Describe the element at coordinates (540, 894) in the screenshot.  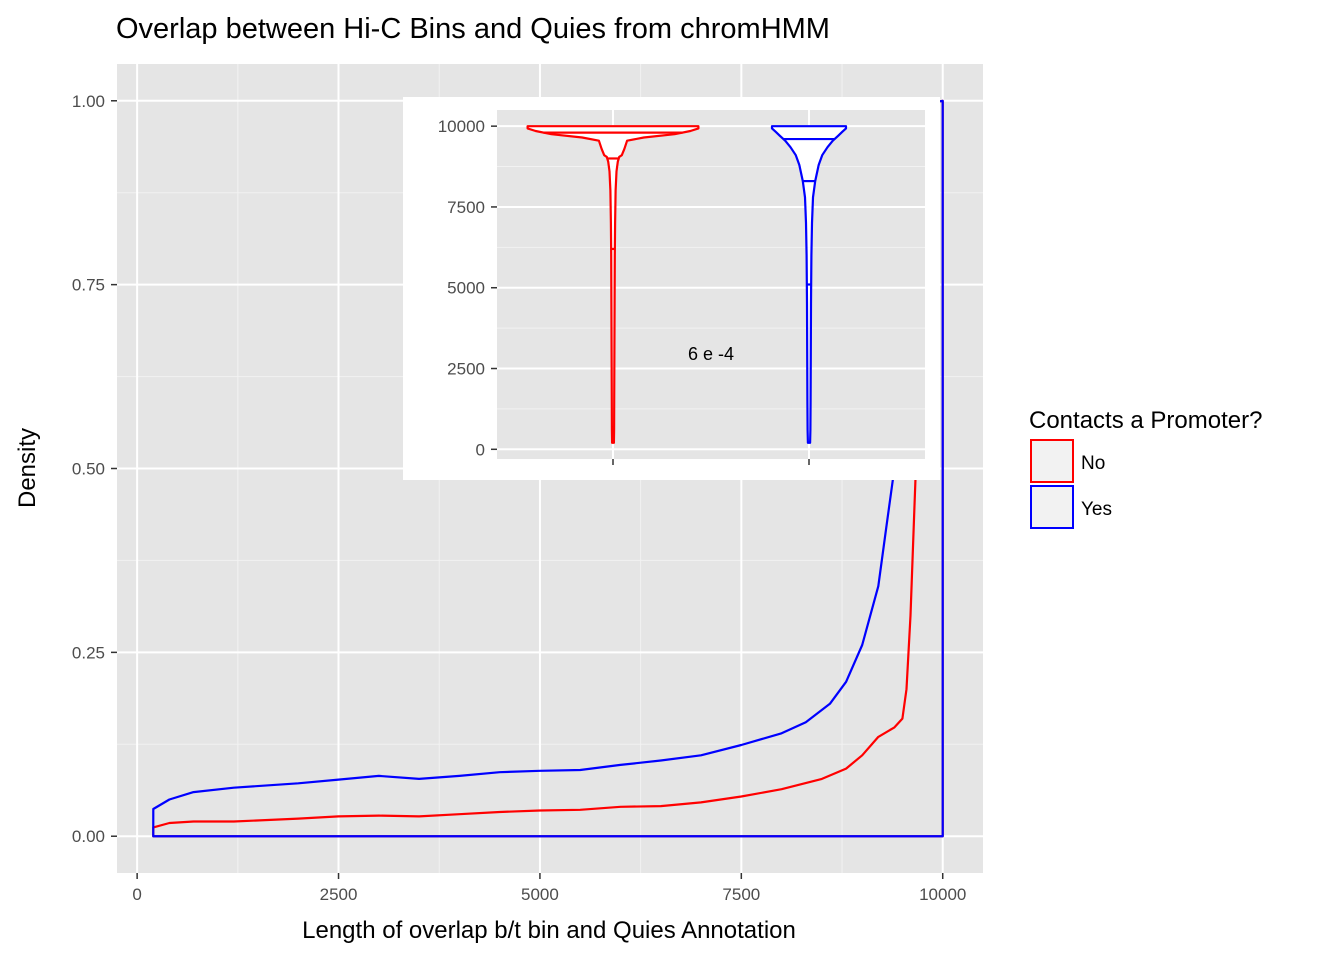
I see `x-tick-label: 5000` at that location.